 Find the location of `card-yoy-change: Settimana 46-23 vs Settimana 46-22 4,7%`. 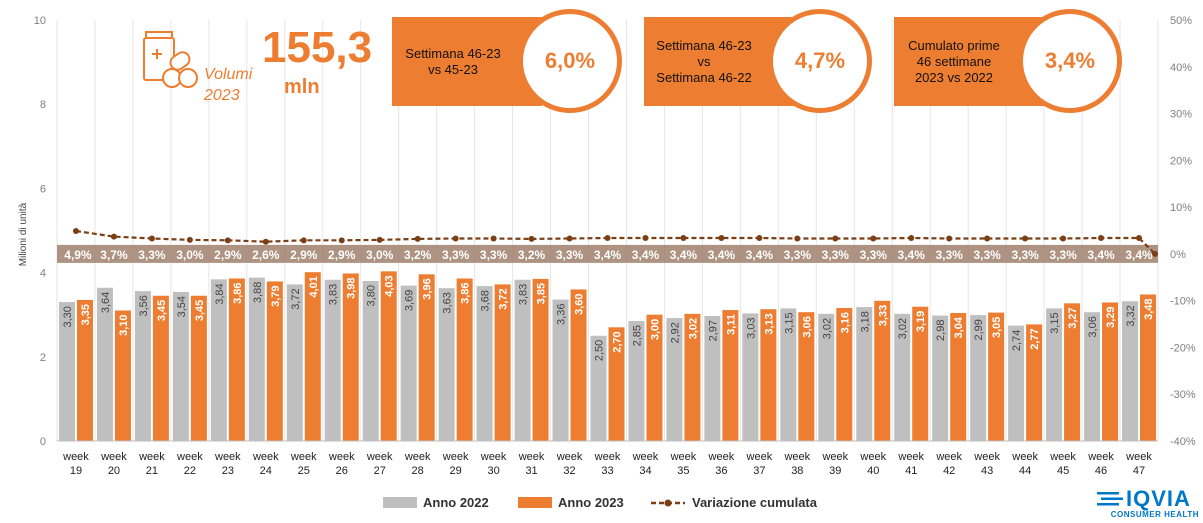

card-yoy-change: Settimana 46-23 vs Settimana 46-22 4,7% is located at coordinates (764, 59).